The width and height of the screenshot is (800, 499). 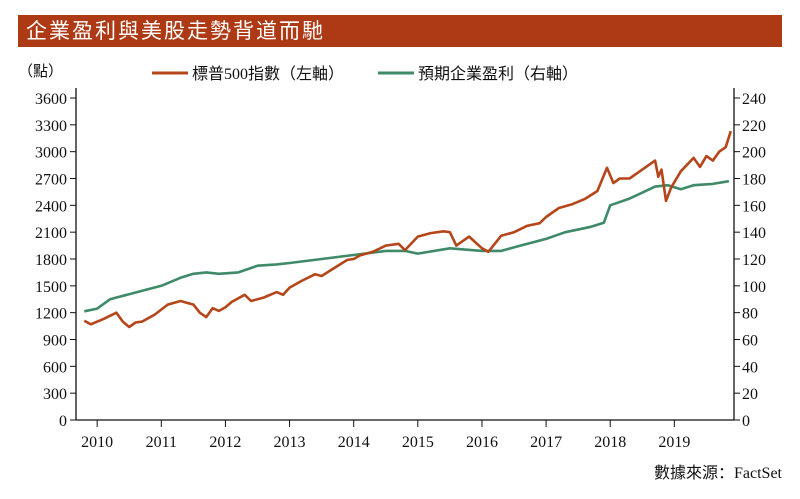 I want to click on right-tick-label: 80, so click(x=750, y=314).